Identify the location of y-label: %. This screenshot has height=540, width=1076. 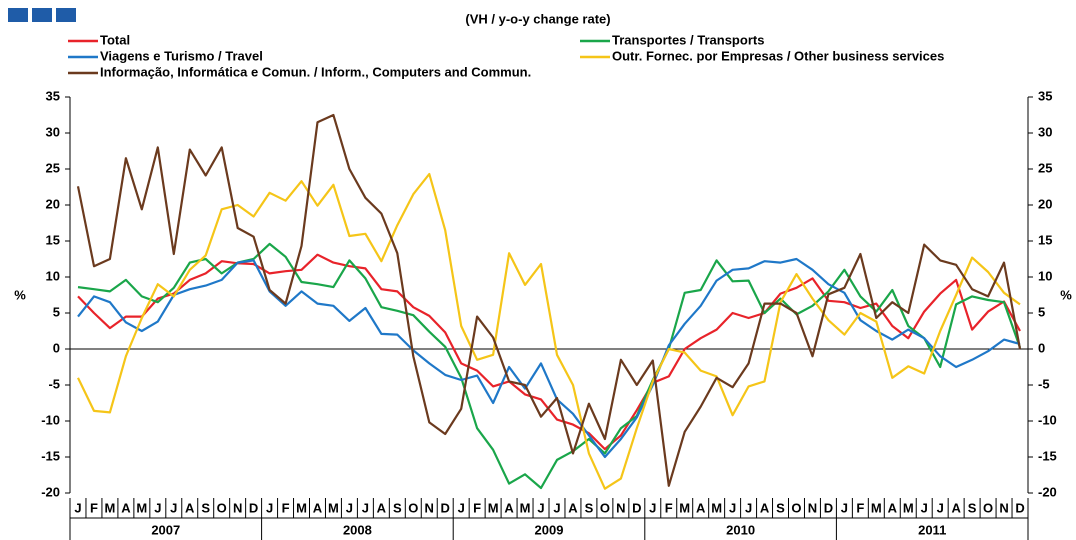
(20, 294).